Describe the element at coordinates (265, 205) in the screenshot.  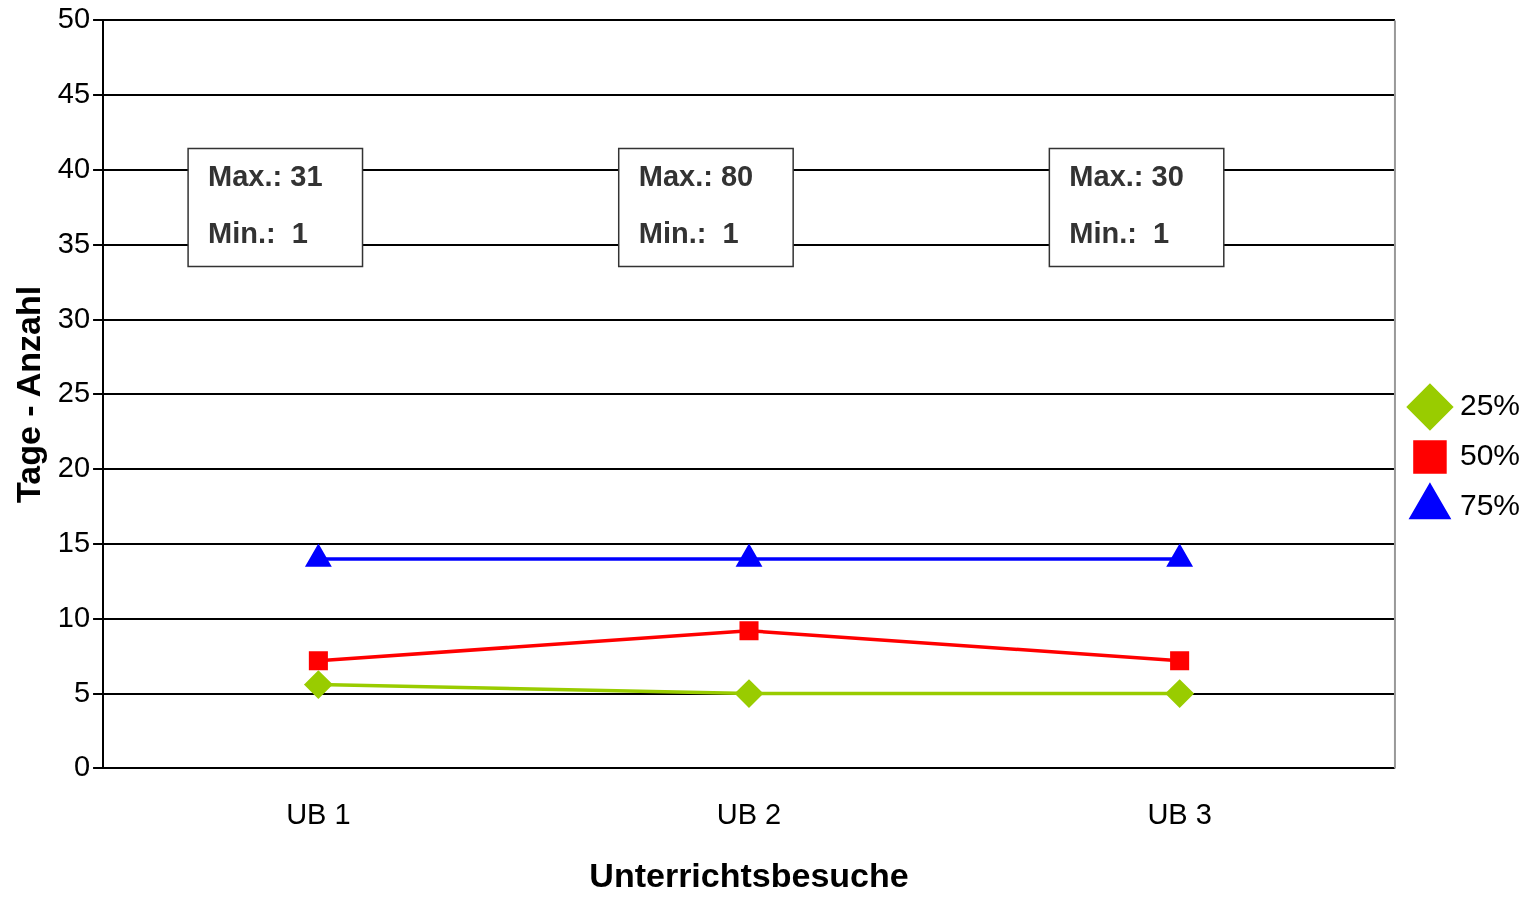
I see `annotation: Max.: 31 Min.: 1` at that location.